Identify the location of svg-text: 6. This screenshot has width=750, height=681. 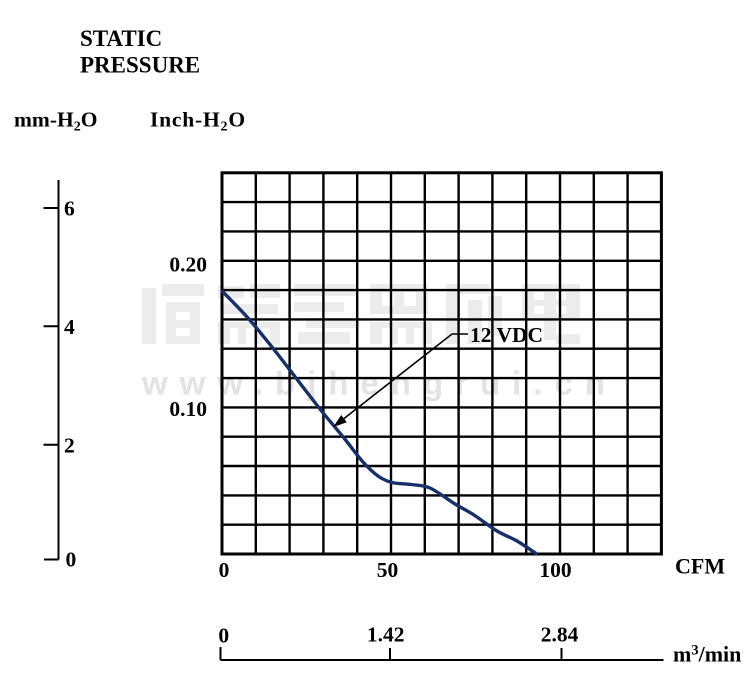
(69, 209).